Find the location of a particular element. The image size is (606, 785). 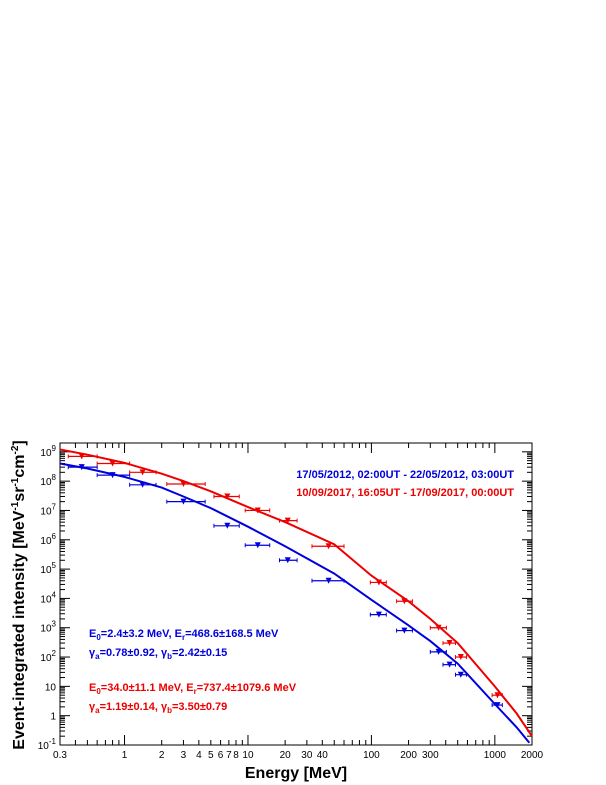

y-tick-label: 10² is located at coordinates (48, 656).